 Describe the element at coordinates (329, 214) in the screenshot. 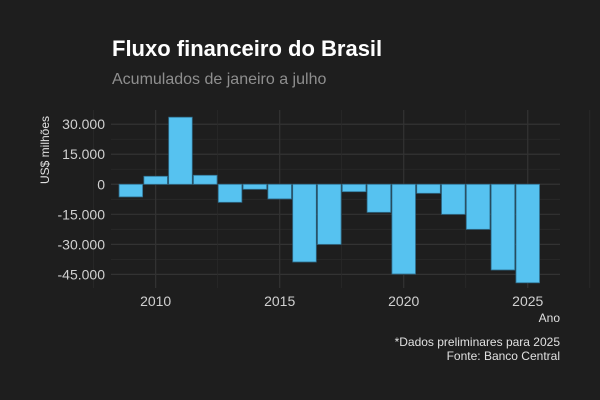

I see `bar-2017` at that location.